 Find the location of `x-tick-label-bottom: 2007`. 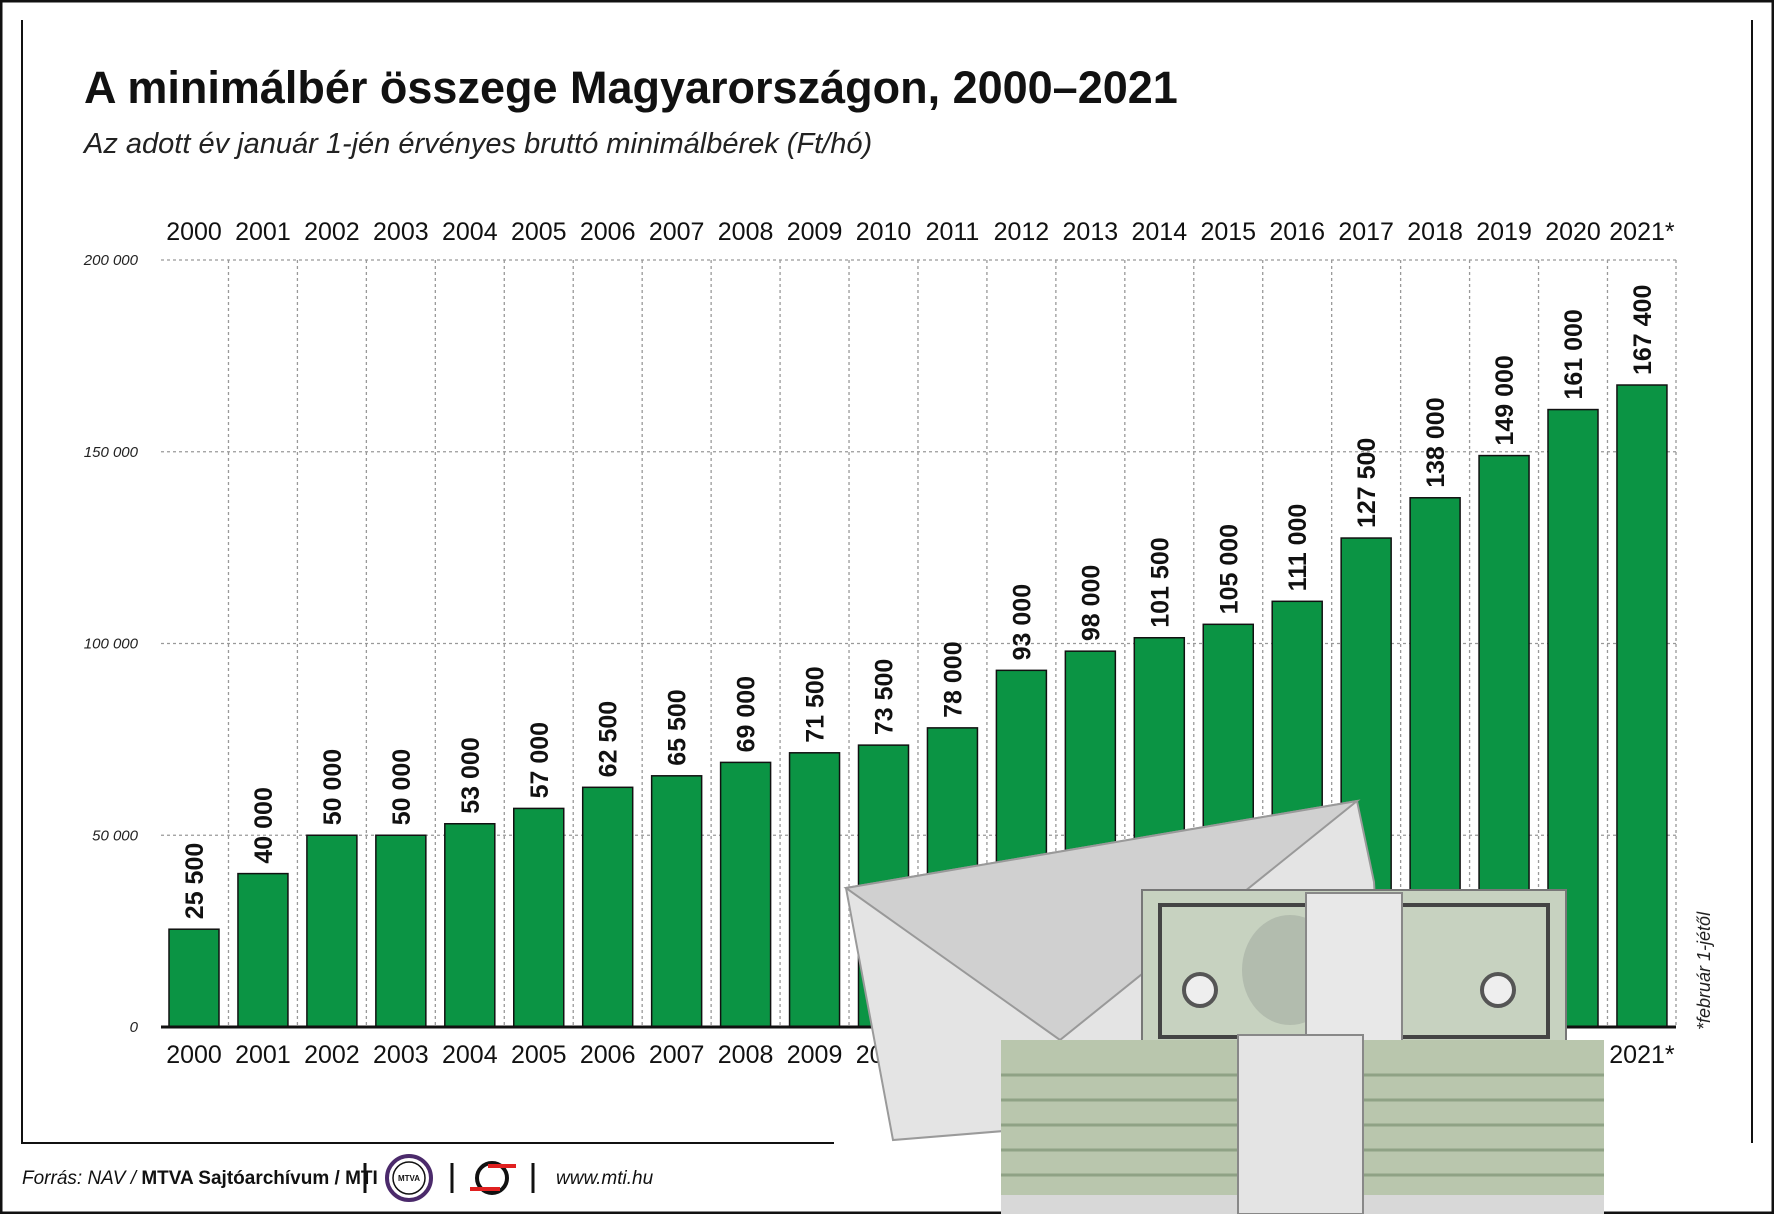

x-tick-label-bottom: 2007 is located at coordinates (677, 1055).